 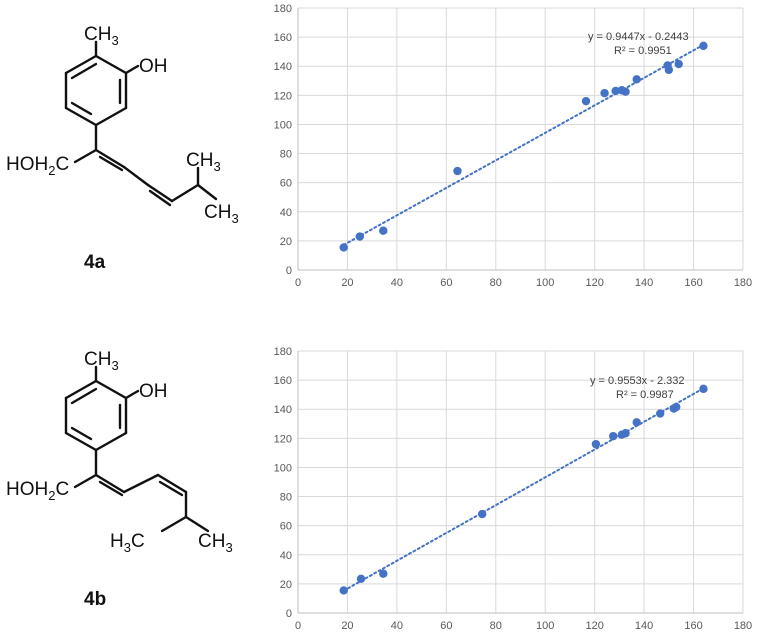 I want to click on trendline-equation: y = 0.9447x - 0.2443, so click(x=638, y=37).